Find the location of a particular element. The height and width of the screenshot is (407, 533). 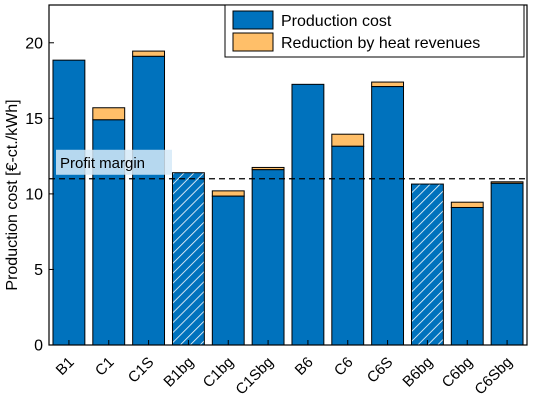

bar-production-b6bg is located at coordinates (427, 264).